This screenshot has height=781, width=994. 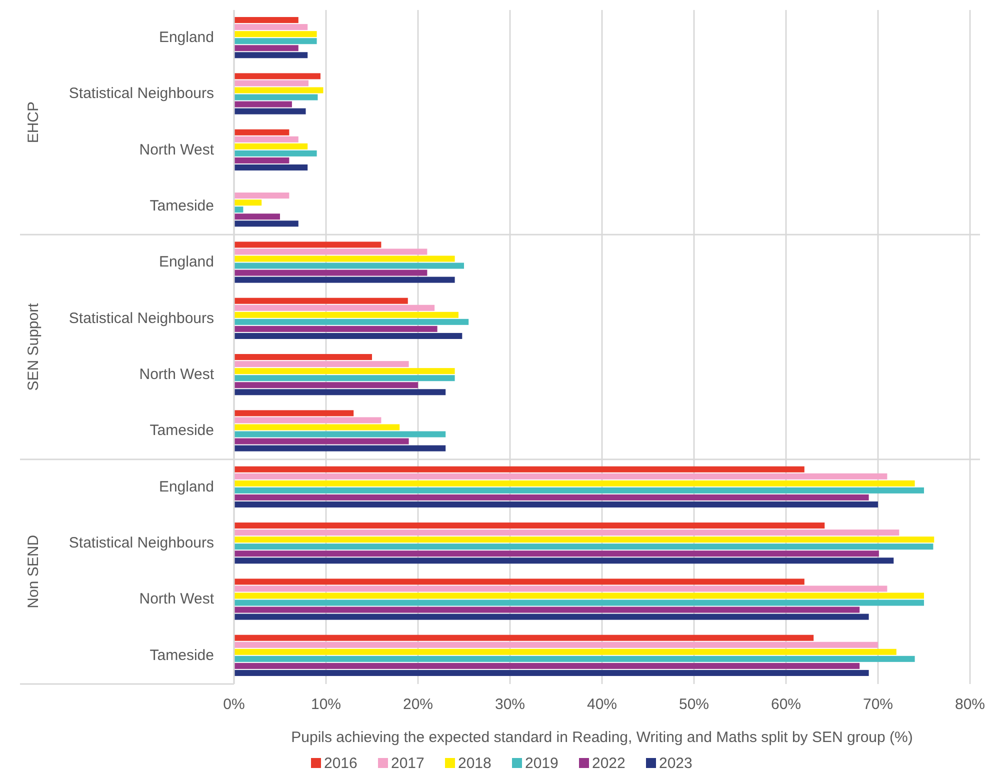 I want to click on text: Non SEND, so click(x=33, y=571).